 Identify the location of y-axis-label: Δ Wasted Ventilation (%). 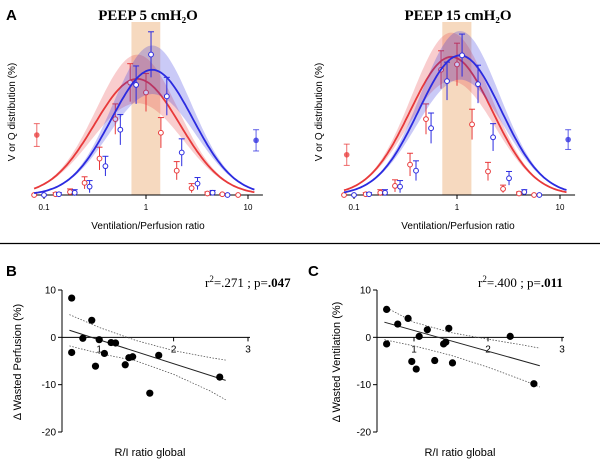
(337, 362).